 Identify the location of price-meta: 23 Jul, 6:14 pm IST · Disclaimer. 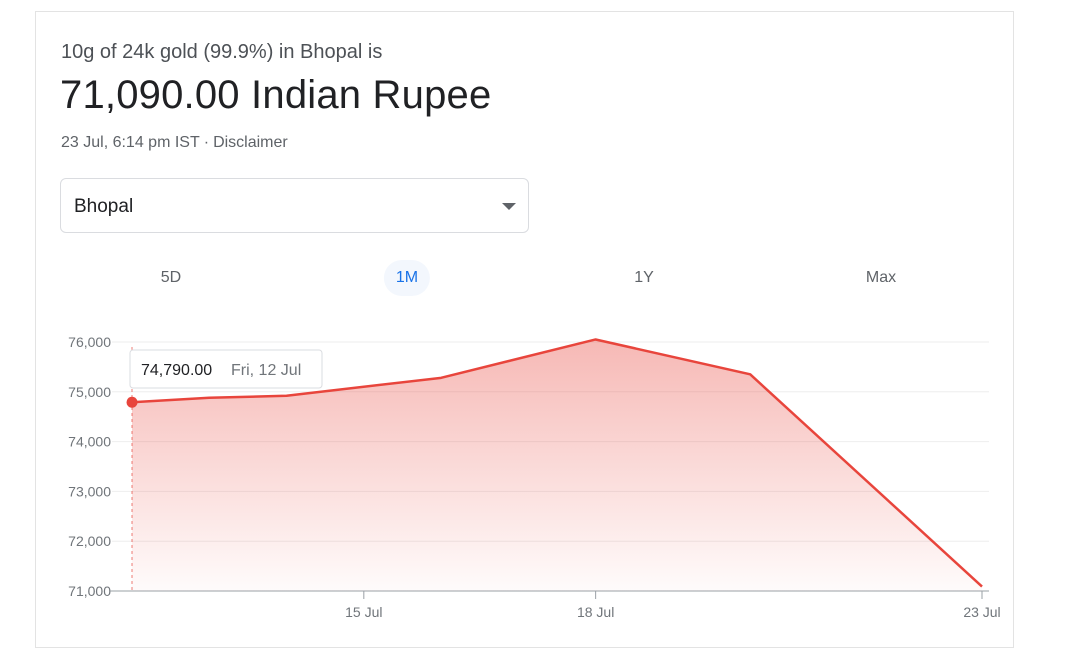
(174, 143).